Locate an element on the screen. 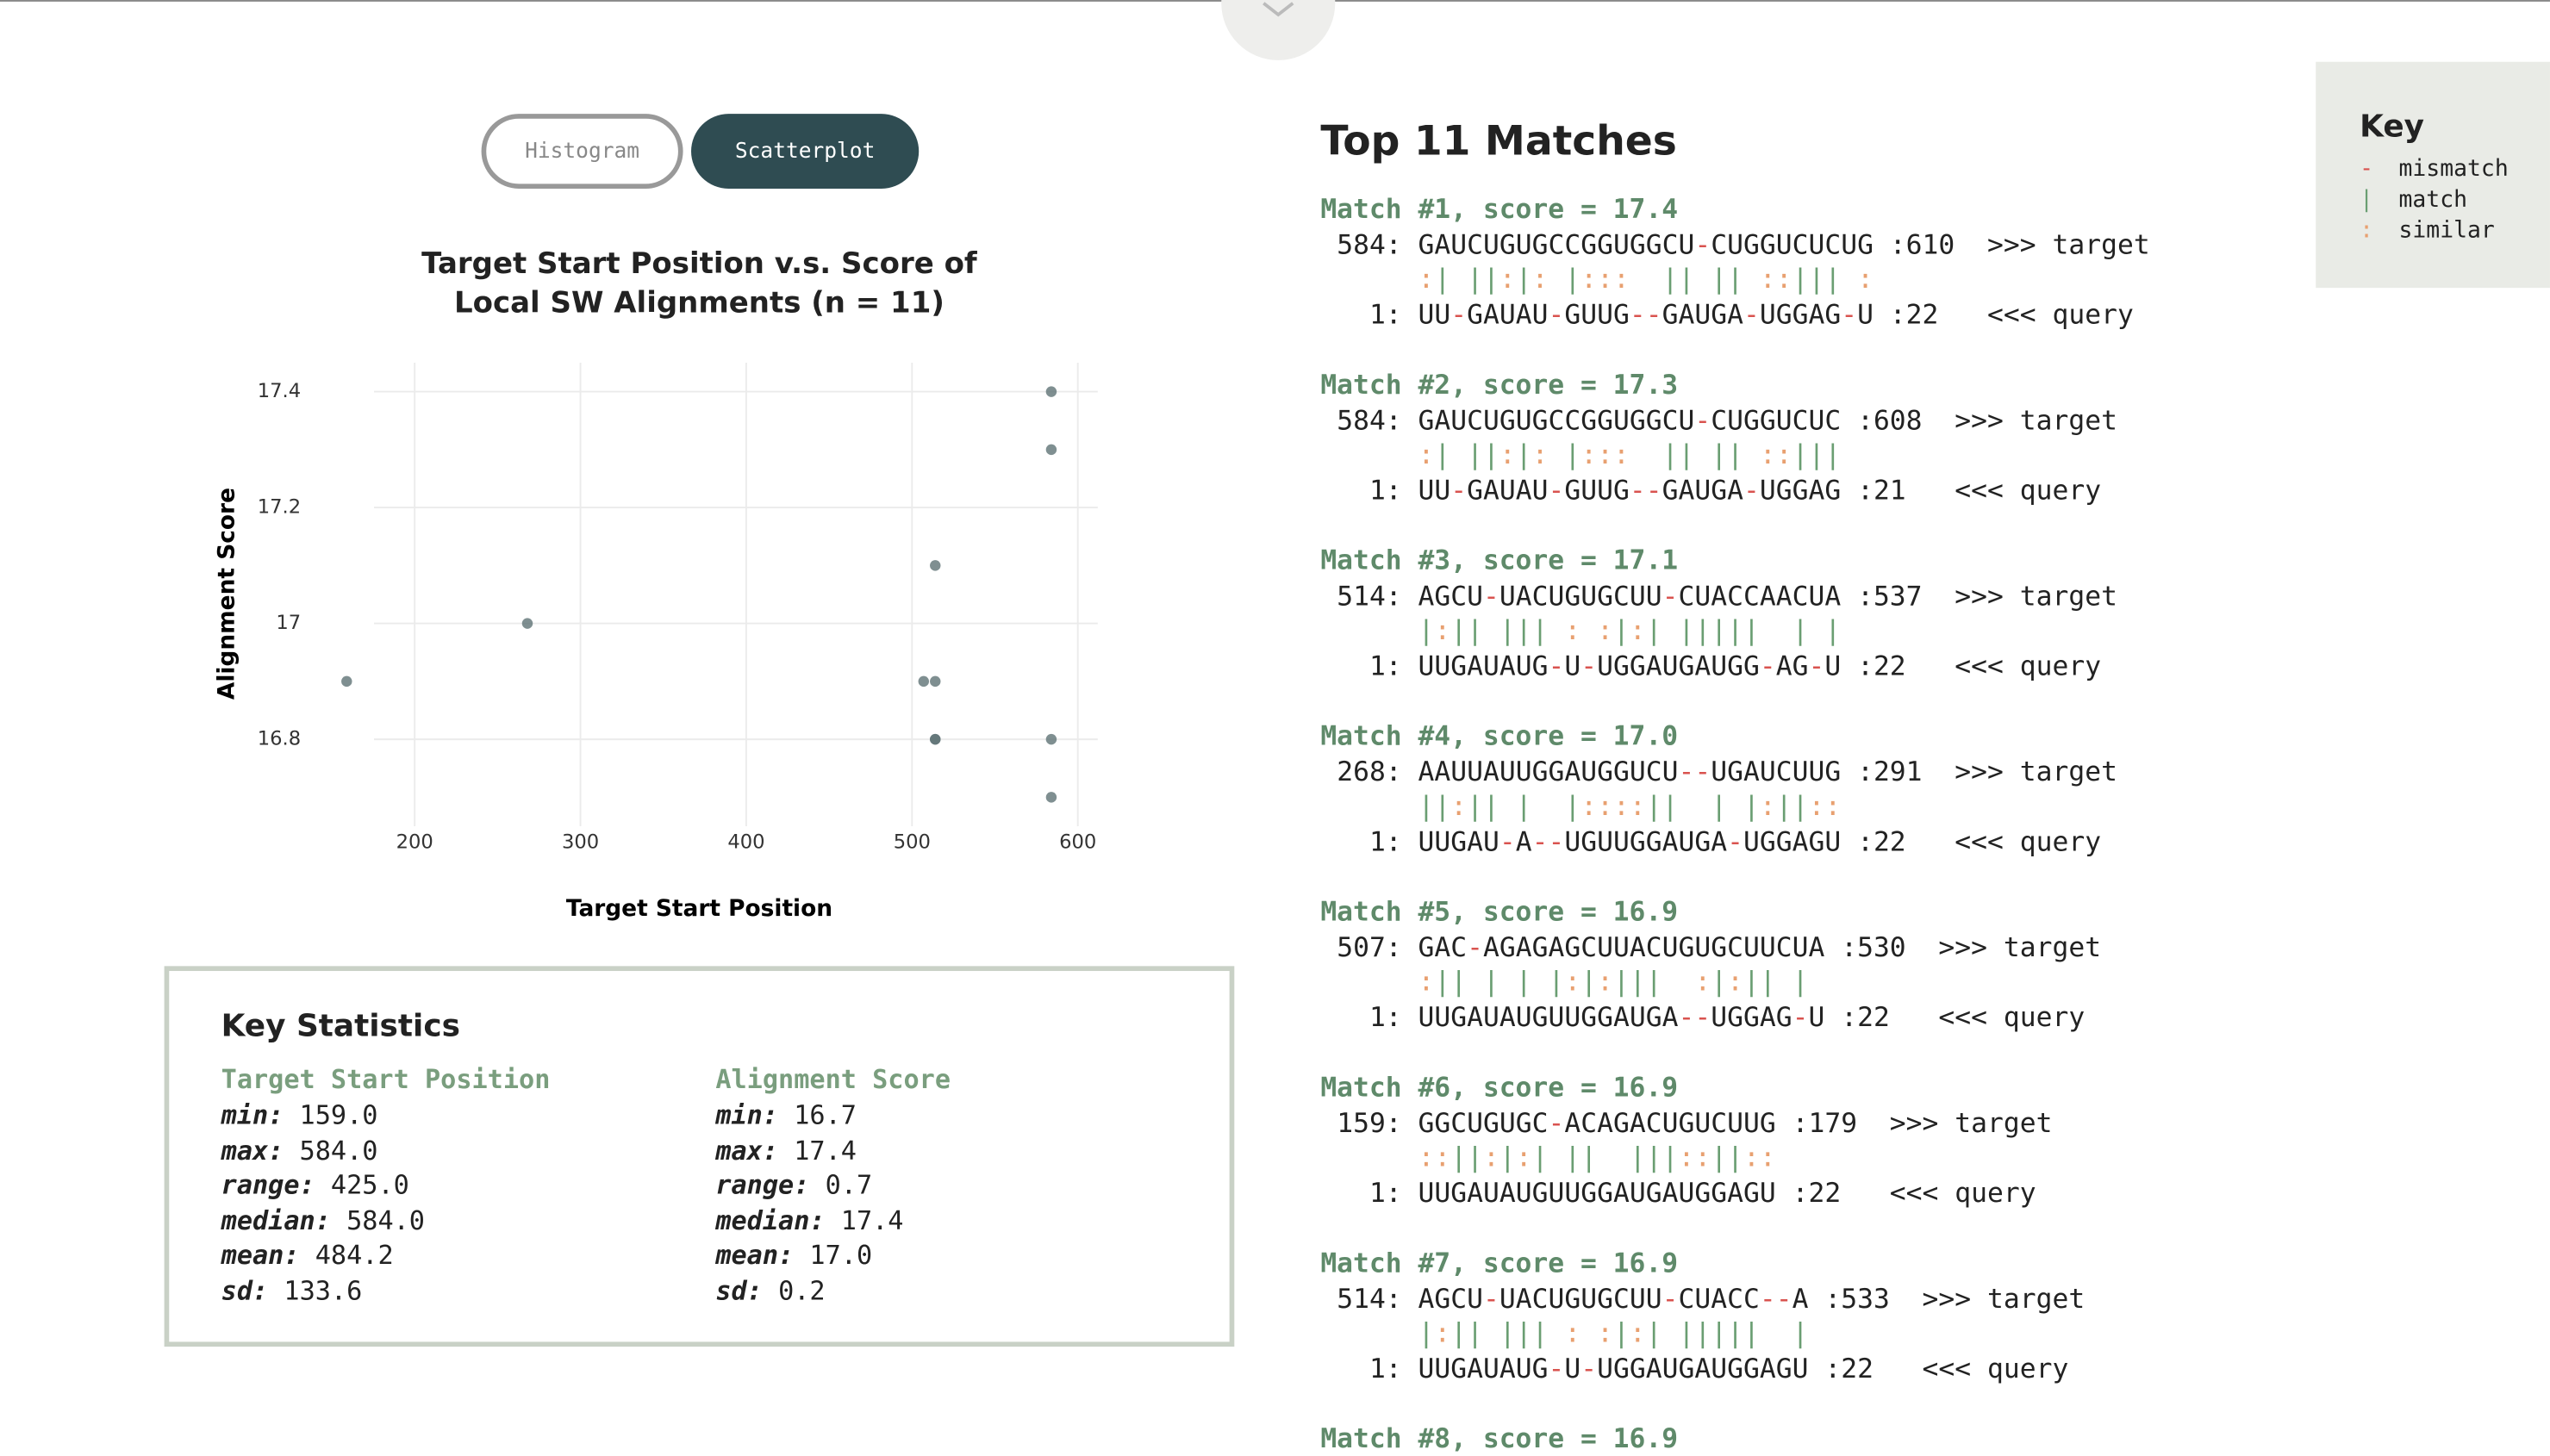  stats-row: range: 425.0 is located at coordinates (315, 1186).